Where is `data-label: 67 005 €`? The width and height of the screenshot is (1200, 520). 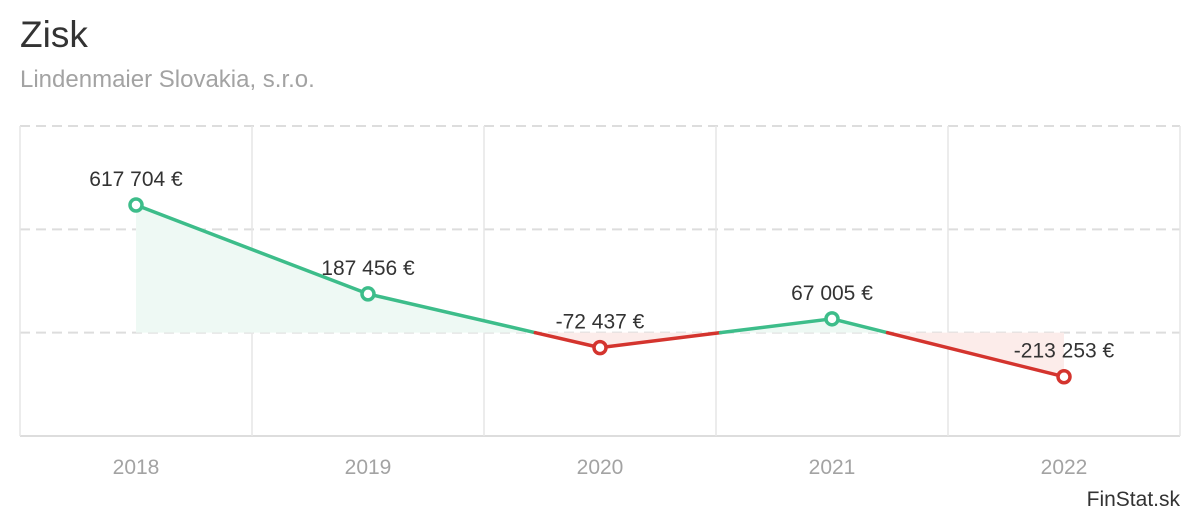
data-label: 67 005 € is located at coordinates (832, 293).